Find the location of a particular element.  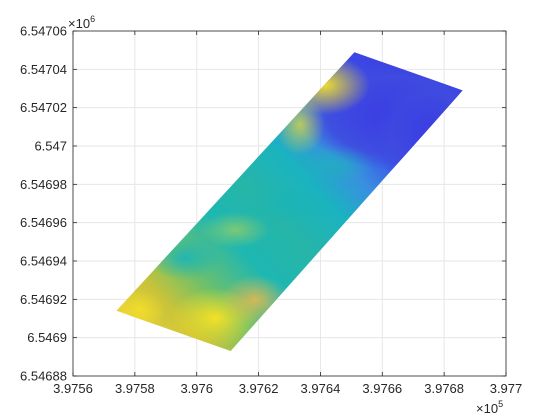

x-axis-exponent: ×10⁵ is located at coordinates (489, 407).